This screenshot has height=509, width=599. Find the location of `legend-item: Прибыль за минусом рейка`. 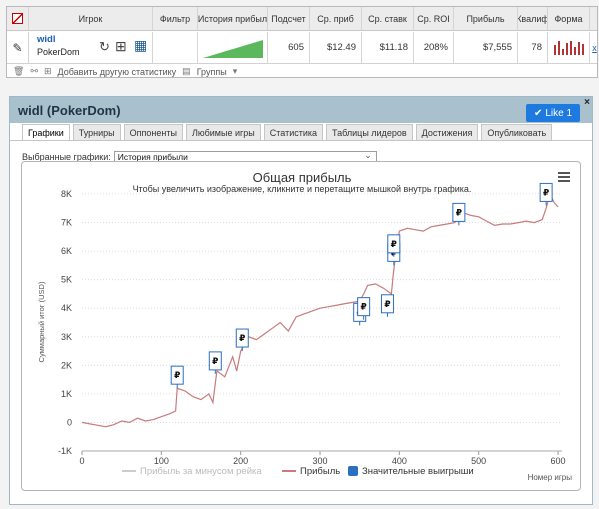

legend-item: Прибыль за минусом рейка is located at coordinates (201, 471).